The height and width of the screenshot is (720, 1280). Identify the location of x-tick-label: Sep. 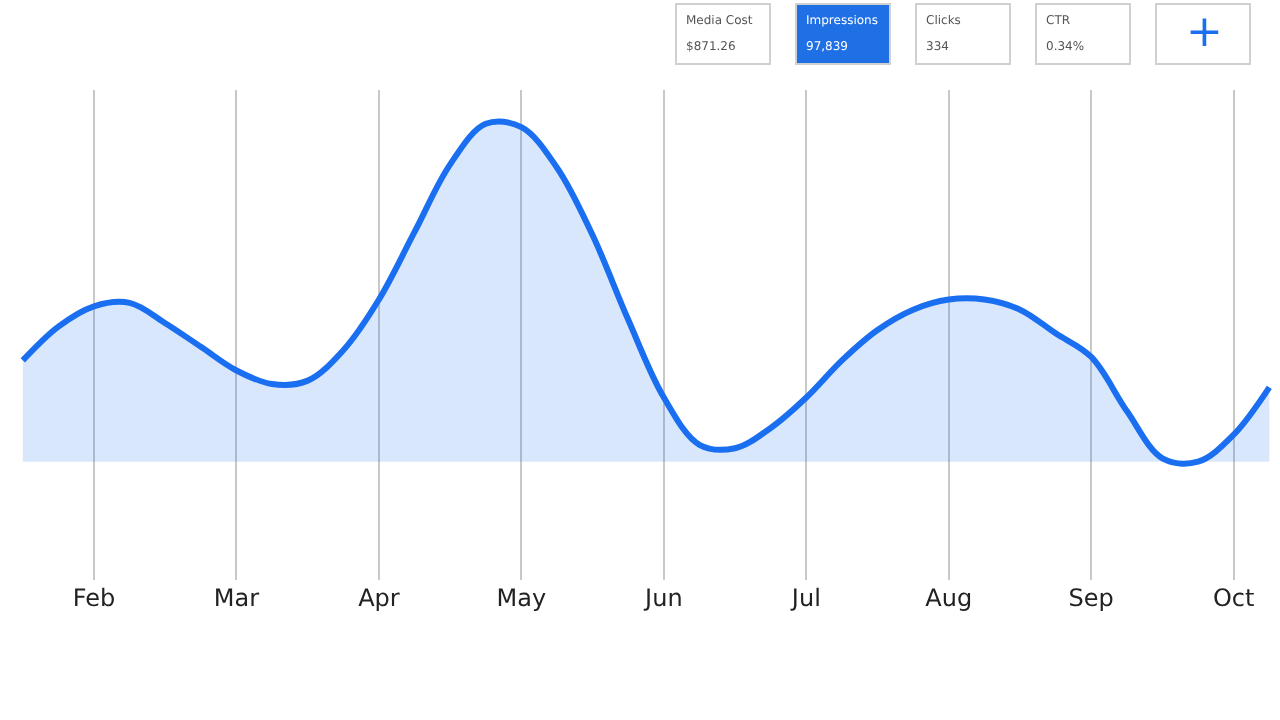
(1091, 598).